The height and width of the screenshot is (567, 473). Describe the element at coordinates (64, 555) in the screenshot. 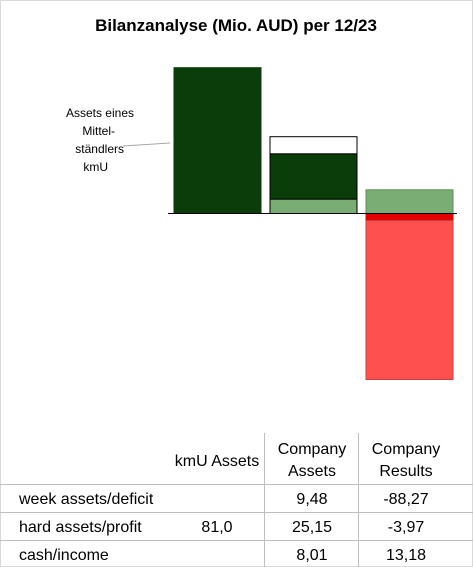

I see `table-row-label-3: cash/income` at that location.